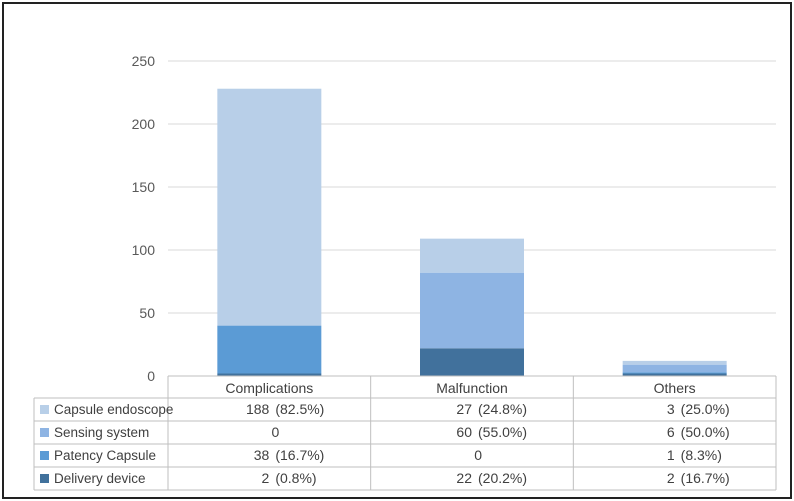 This screenshot has height=501, width=794. I want to click on table-percent: (8.3%), so click(701, 455).